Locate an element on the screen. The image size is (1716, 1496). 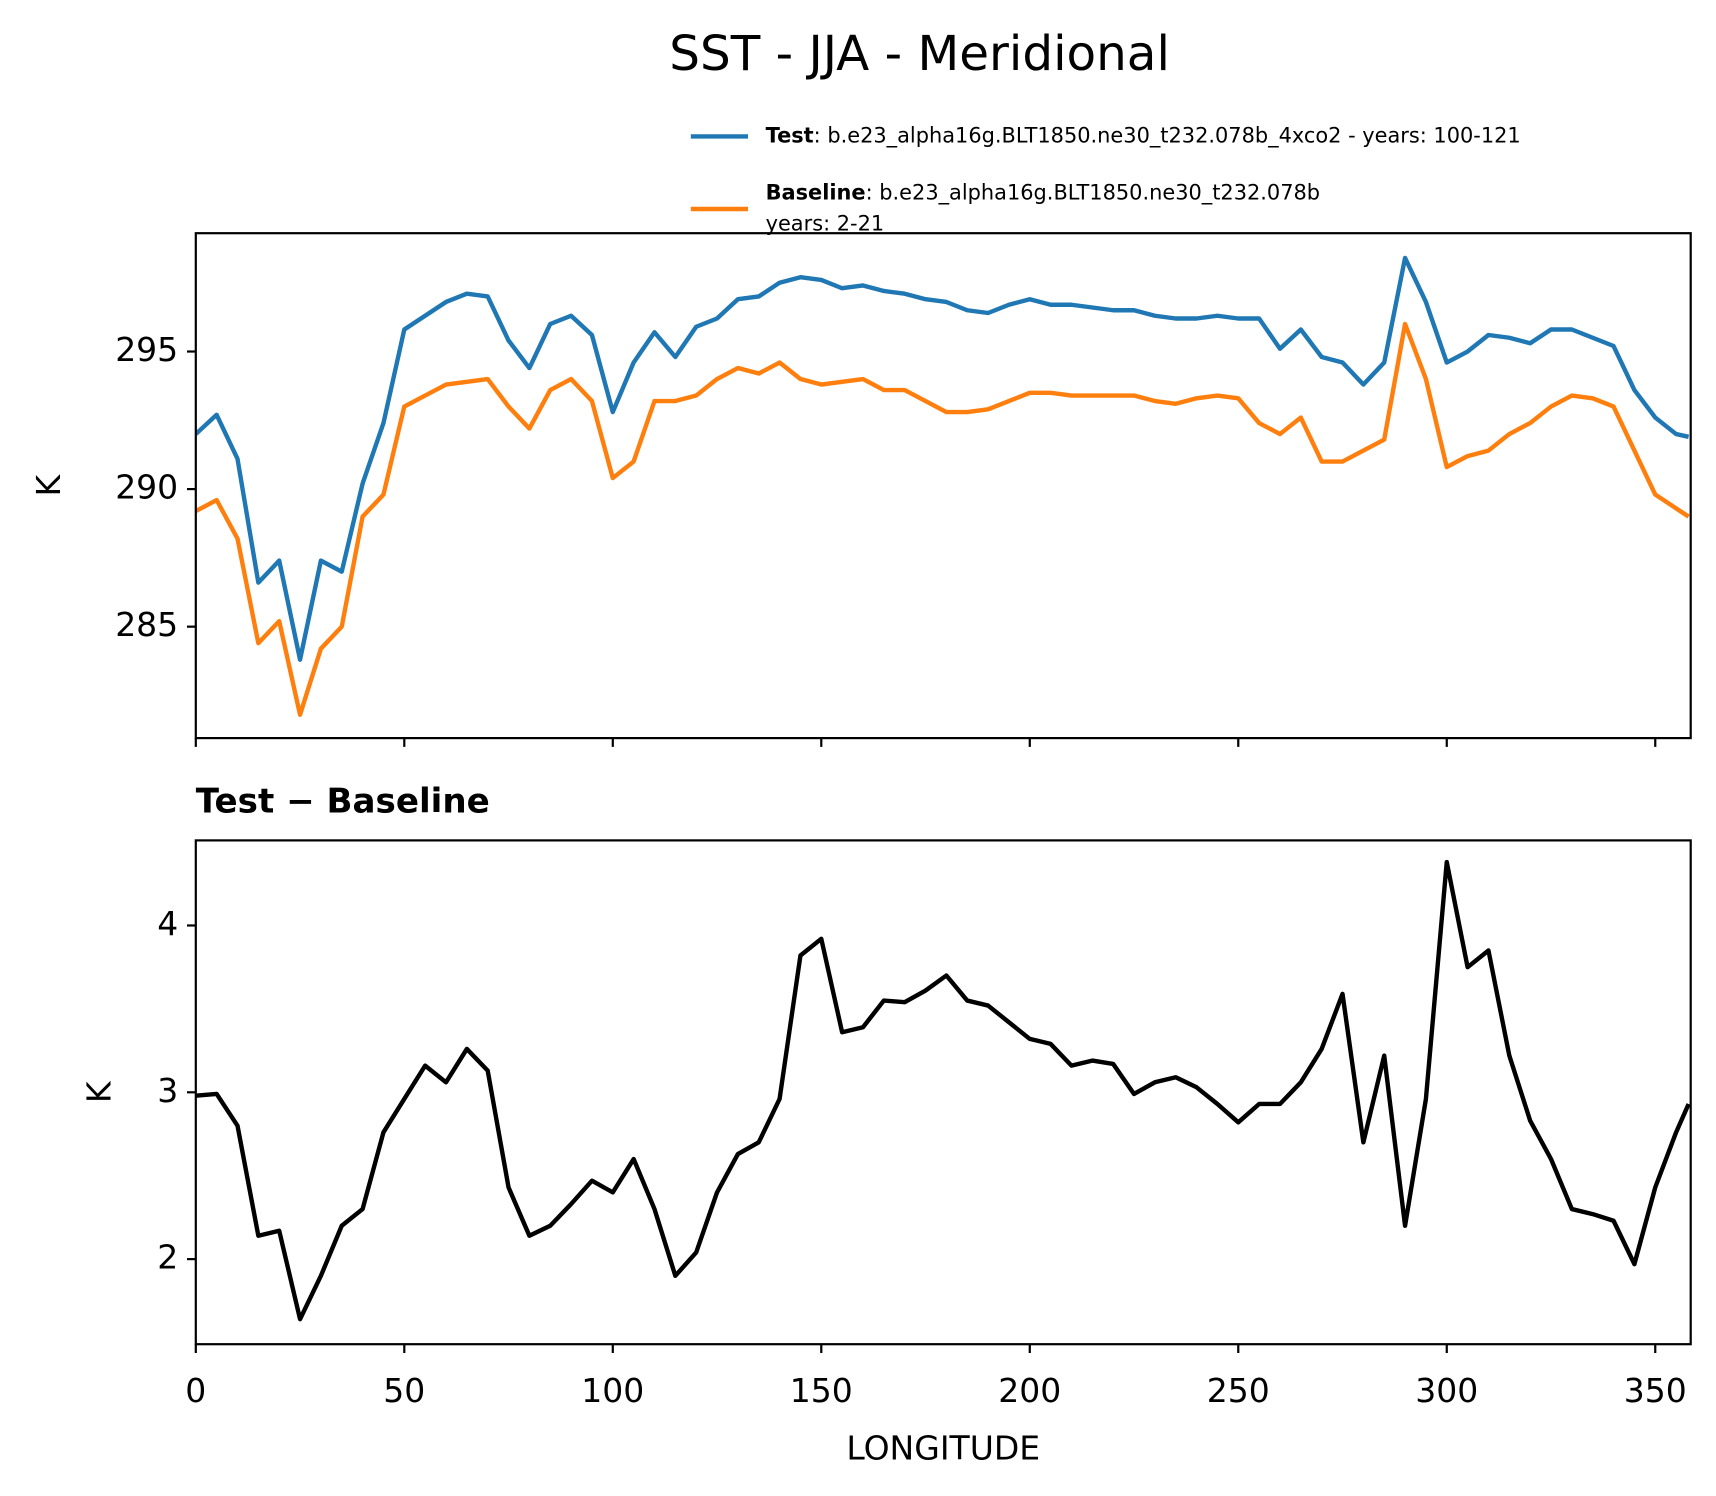
chart-title: SST - JJA - Meridional is located at coordinates (919, 54).